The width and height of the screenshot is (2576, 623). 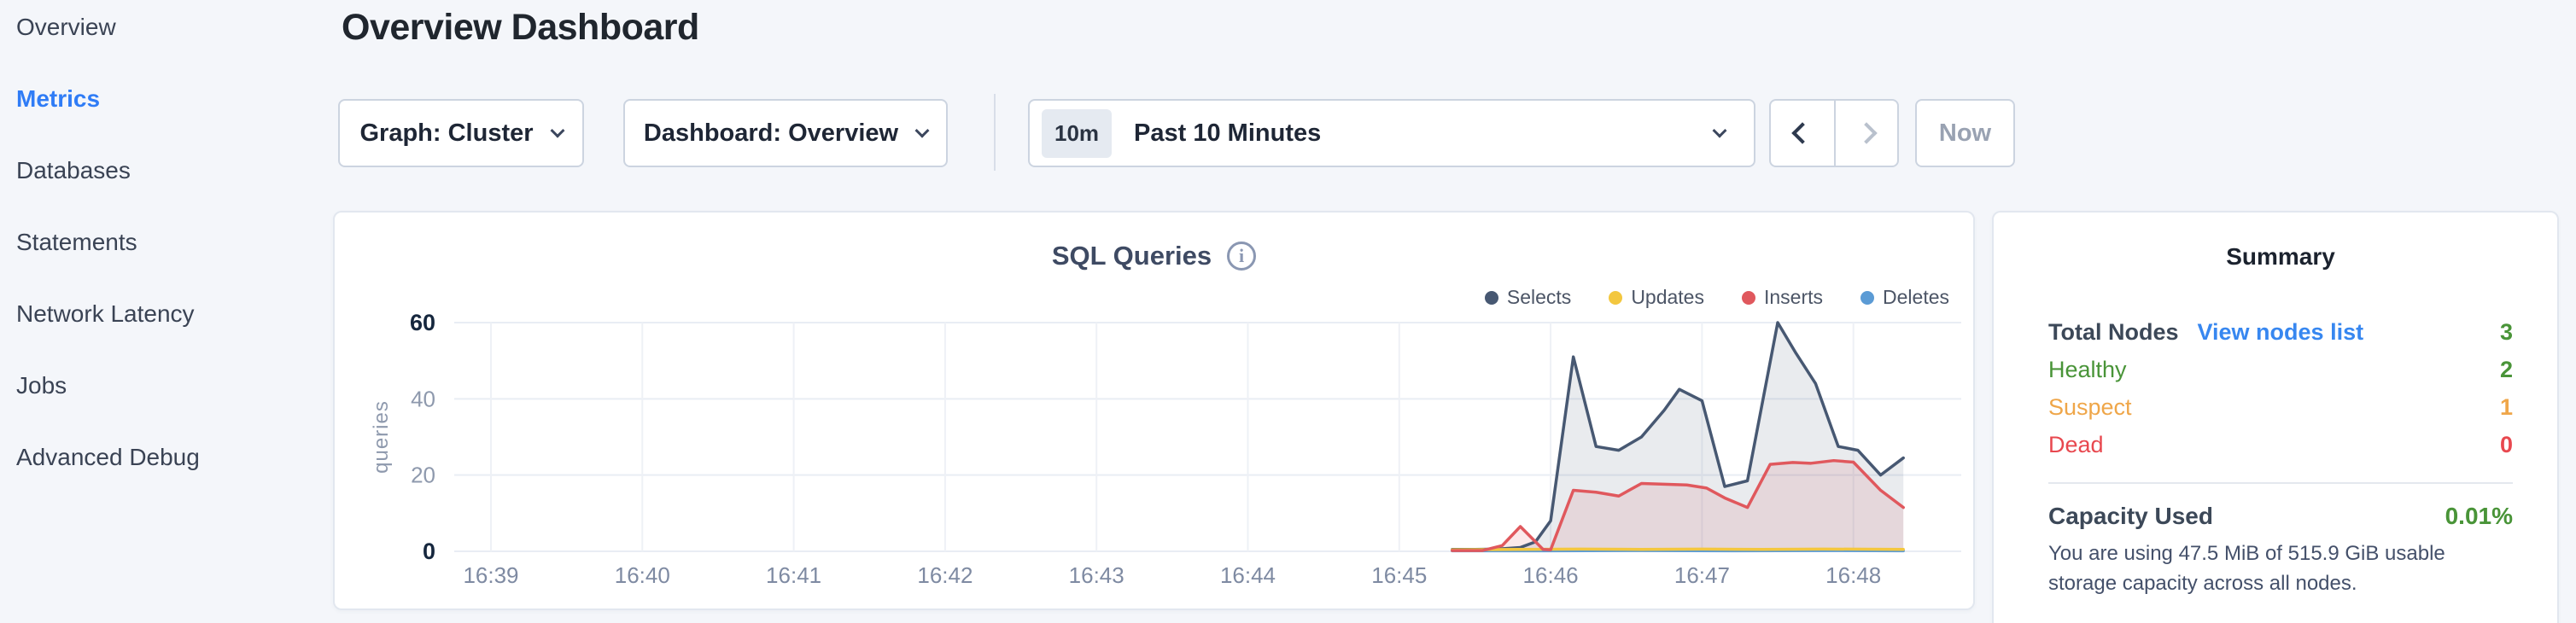 I want to click on summary-row-total-nodes: Total Nodes View nodes list 3, so click(x=2280, y=332).